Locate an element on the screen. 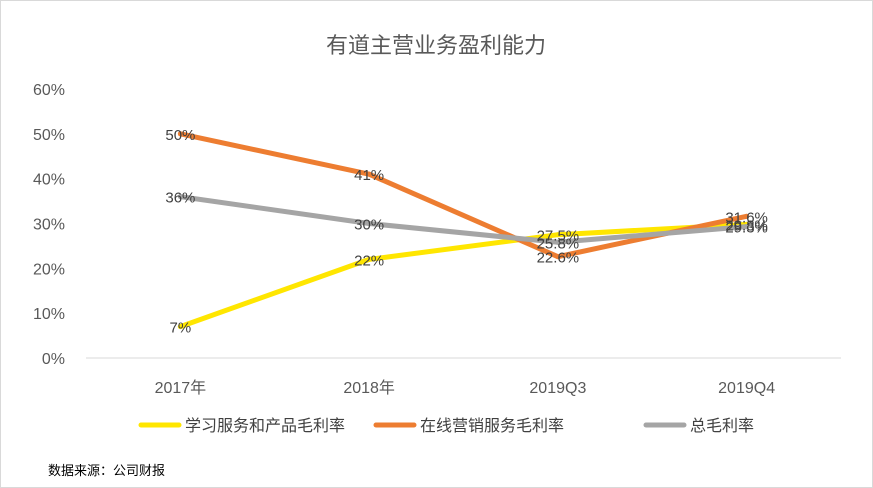 The width and height of the screenshot is (873, 488). legend: 学习服务和产品毛利率 在线营销服务毛利率 总毛利率 is located at coordinates (446, 426).